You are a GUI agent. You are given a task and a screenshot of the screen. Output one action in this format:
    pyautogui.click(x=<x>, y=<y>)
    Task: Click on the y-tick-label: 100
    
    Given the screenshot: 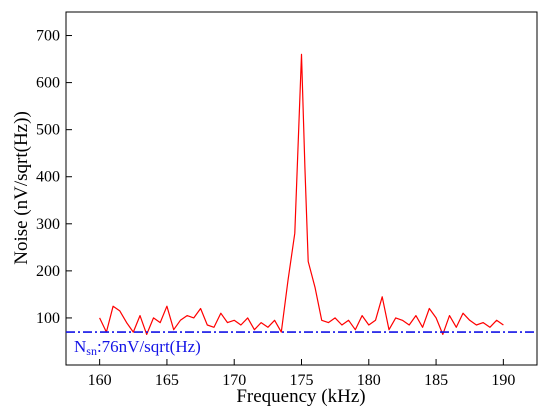 What is the action you would take?
    pyautogui.click(x=48, y=318)
    